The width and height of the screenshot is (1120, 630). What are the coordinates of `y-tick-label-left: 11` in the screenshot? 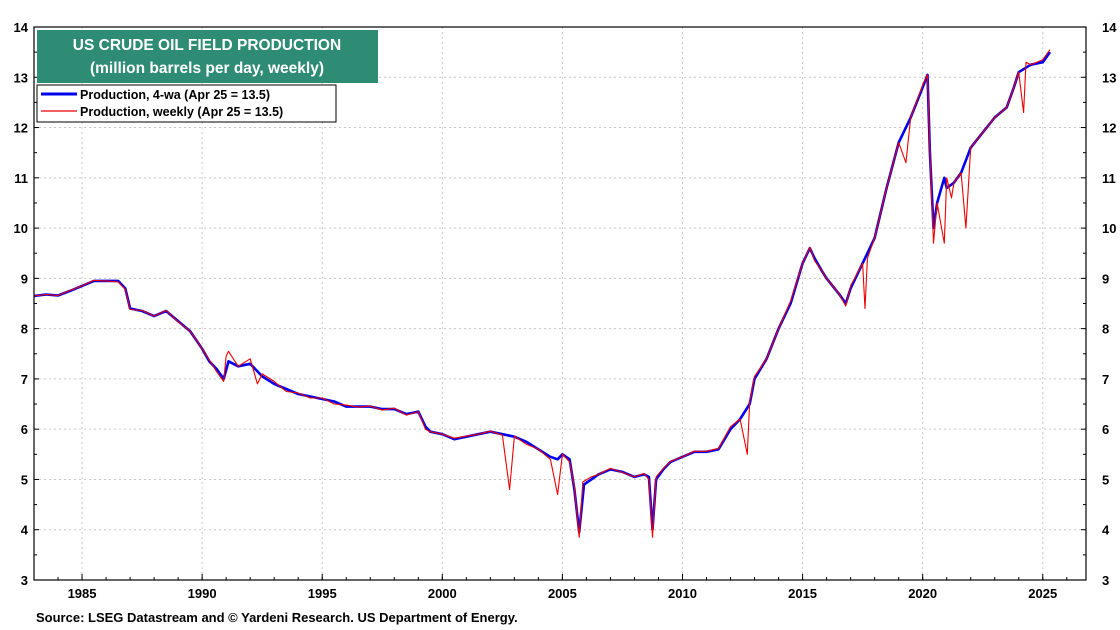 It's located at (21, 178).